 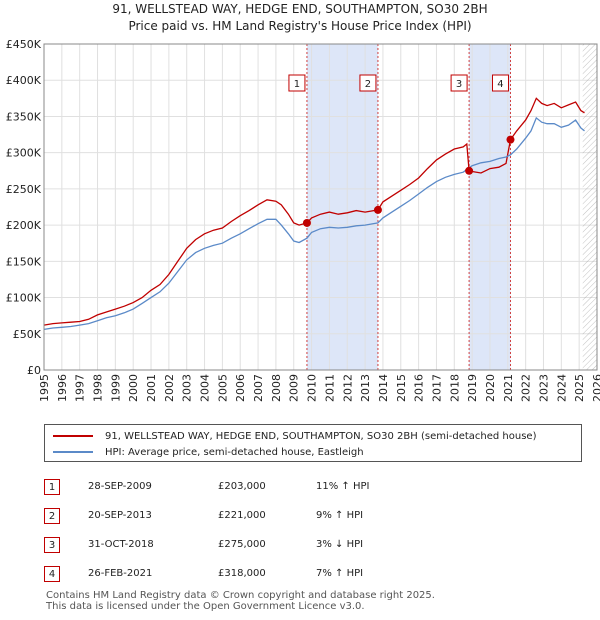 I want to click on x-tick-label: 2009, so click(x=294, y=388).